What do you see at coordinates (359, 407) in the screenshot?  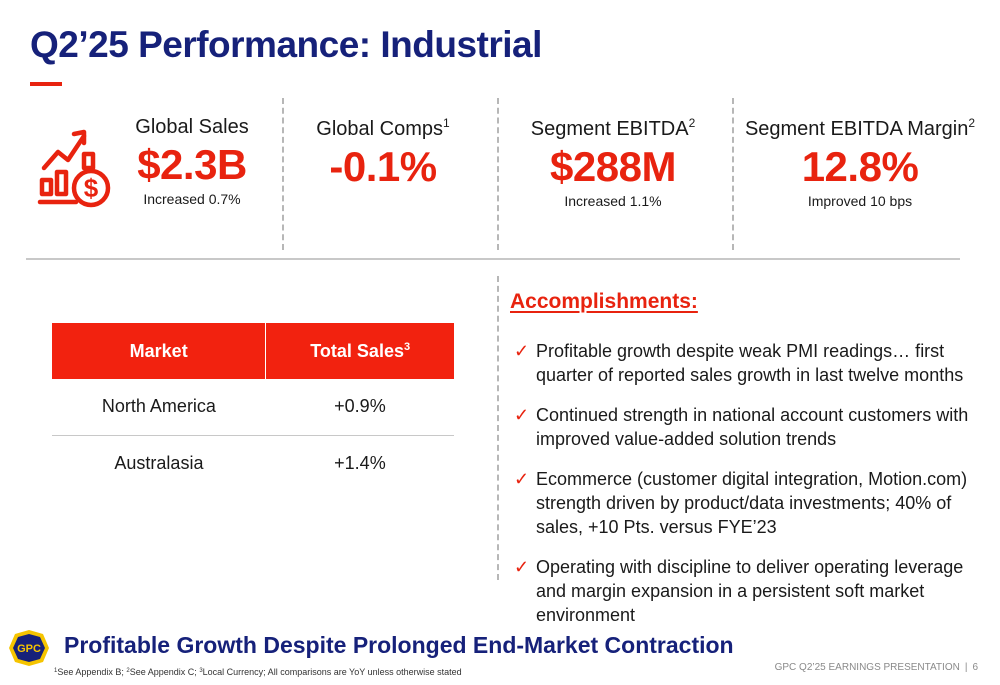 I see `sales-cell: +0.9%` at bounding box center [359, 407].